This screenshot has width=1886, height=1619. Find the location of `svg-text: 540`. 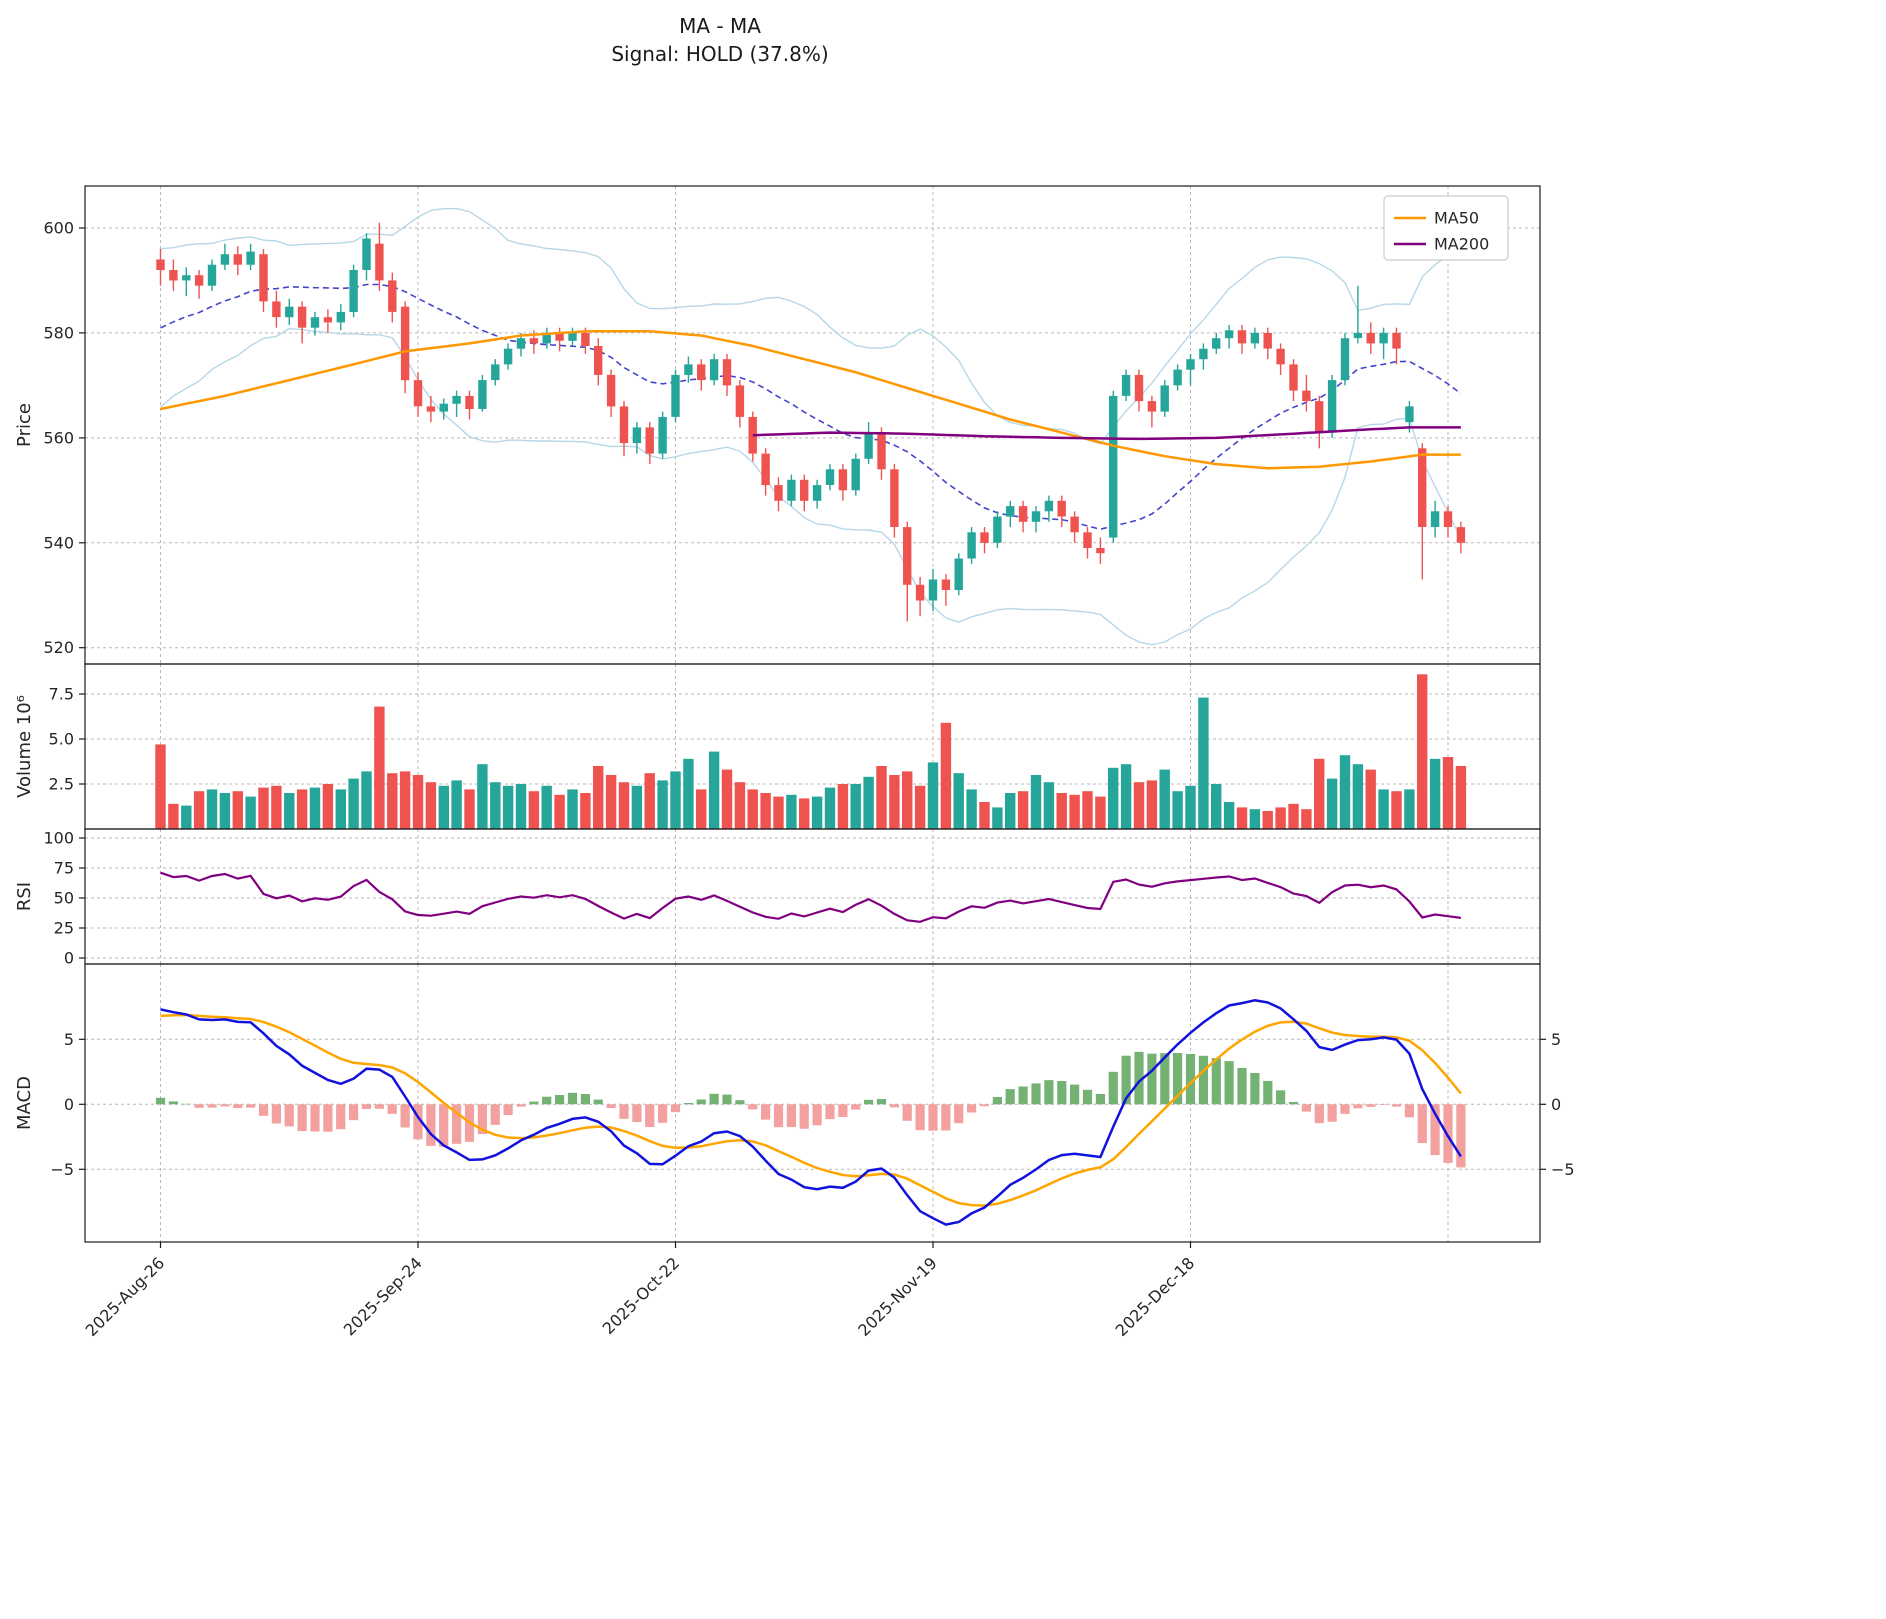

svg-text: 540 is located at coordinates (58, 542).